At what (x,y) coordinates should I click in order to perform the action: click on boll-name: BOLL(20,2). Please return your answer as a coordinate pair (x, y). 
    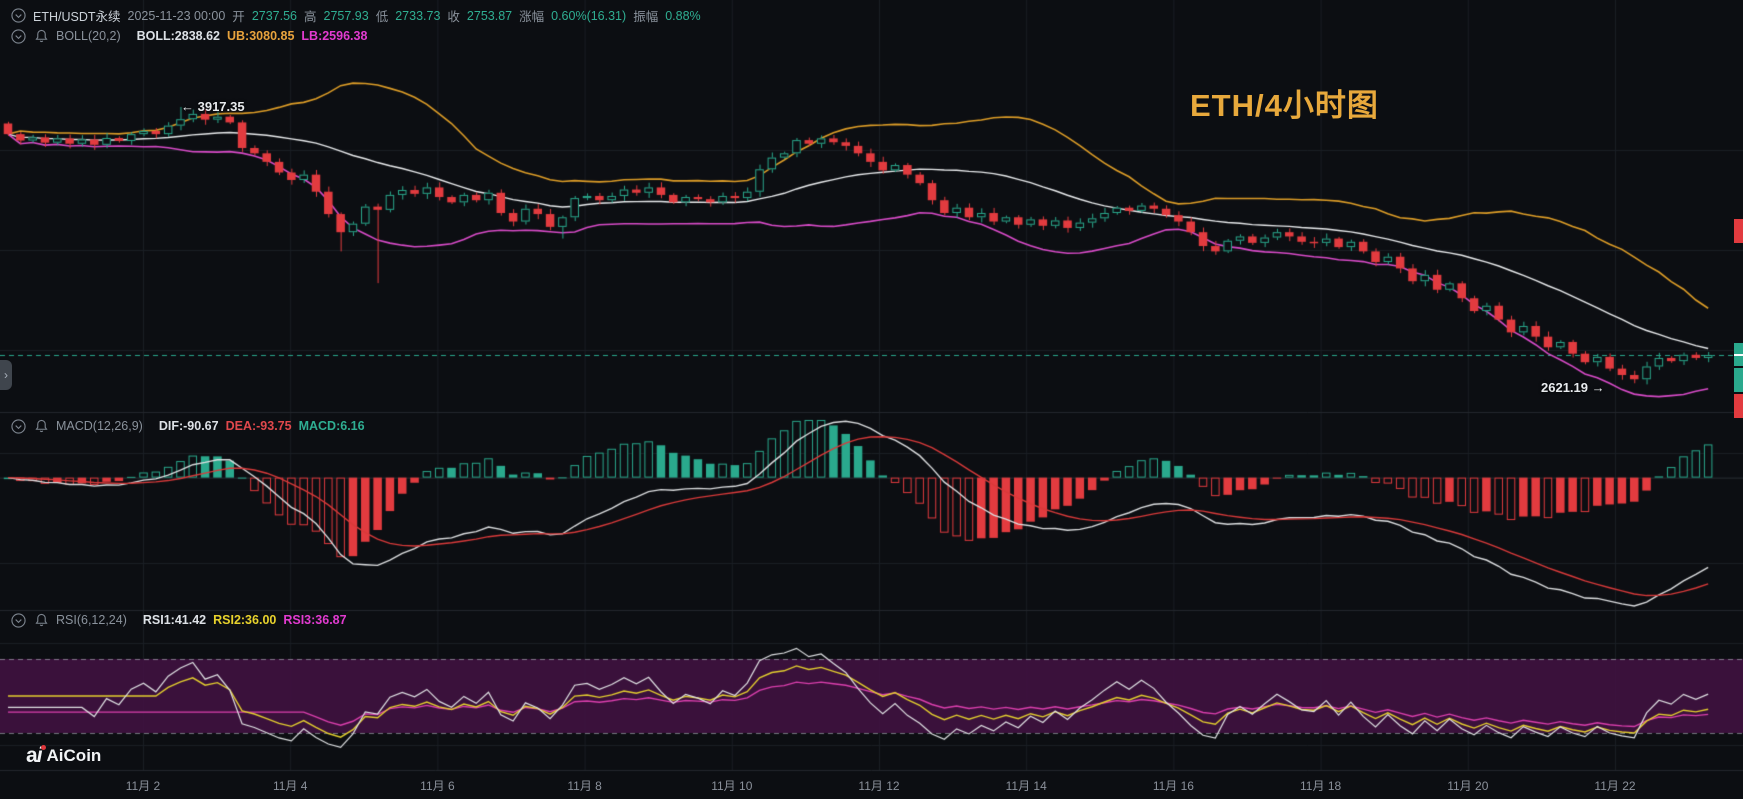
    Looking at the image, I should click on (88, 36).